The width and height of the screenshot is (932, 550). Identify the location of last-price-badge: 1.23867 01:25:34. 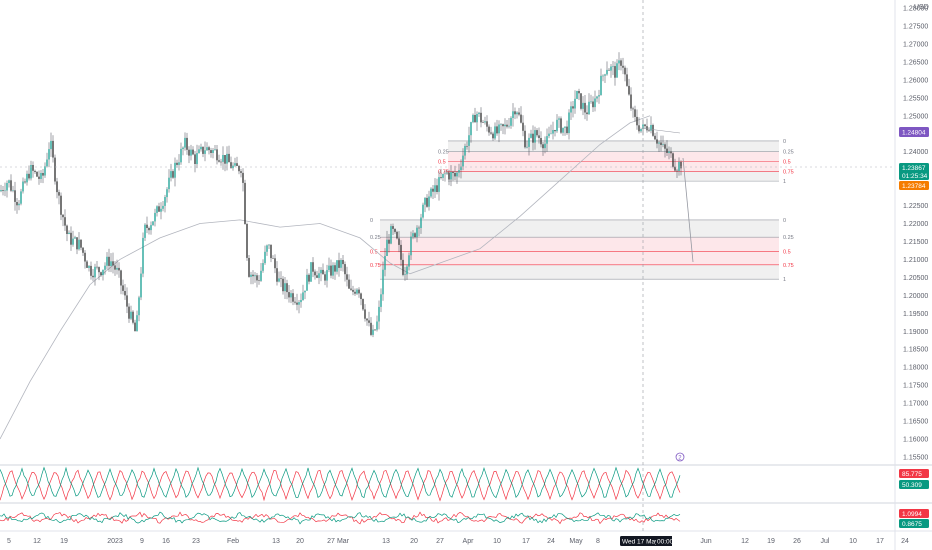
(914, 171).